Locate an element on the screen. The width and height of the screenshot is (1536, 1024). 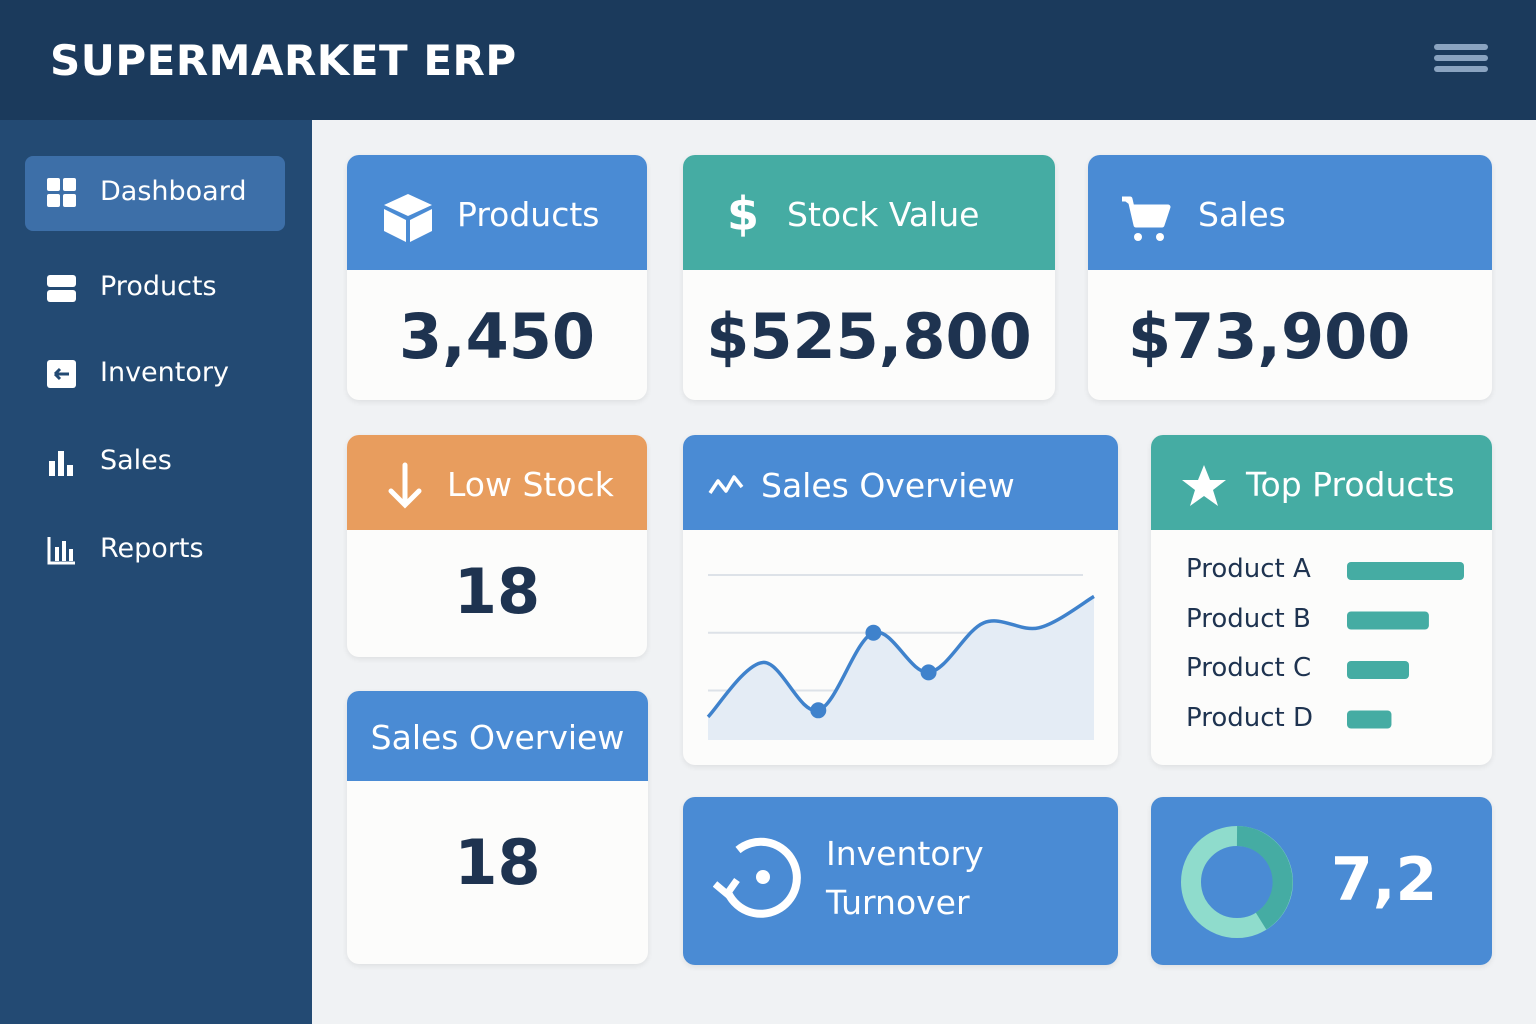
turnover-card: Inventory Turnover is located at coordinates (900, 881).